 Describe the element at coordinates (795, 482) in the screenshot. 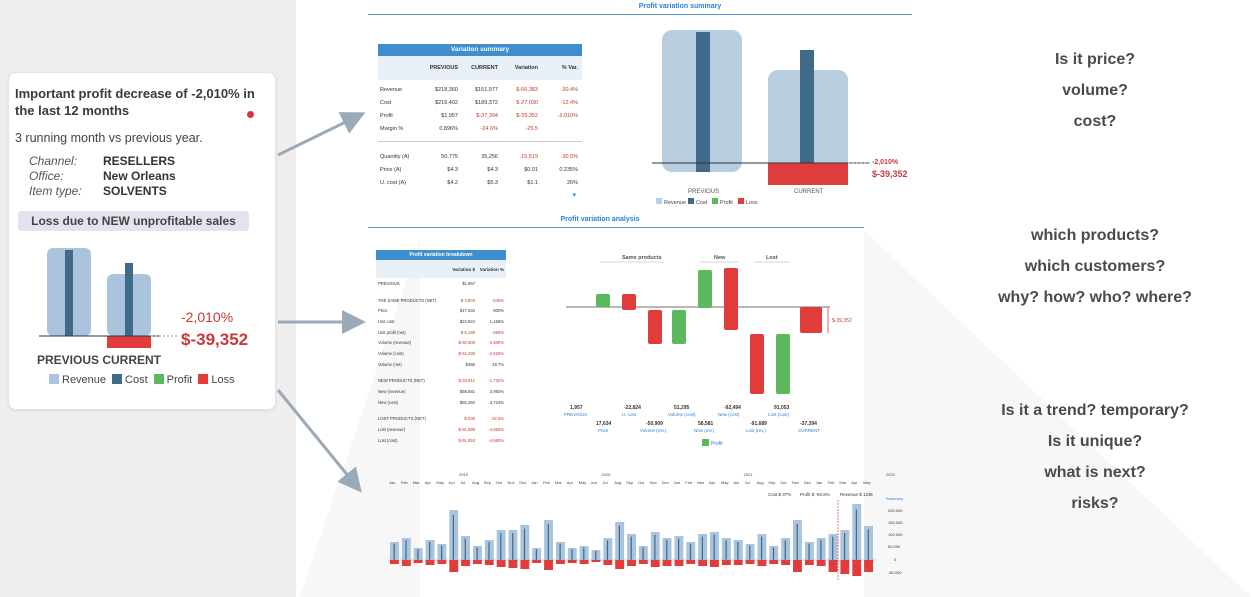

I see `month-label: Nov` at that location.